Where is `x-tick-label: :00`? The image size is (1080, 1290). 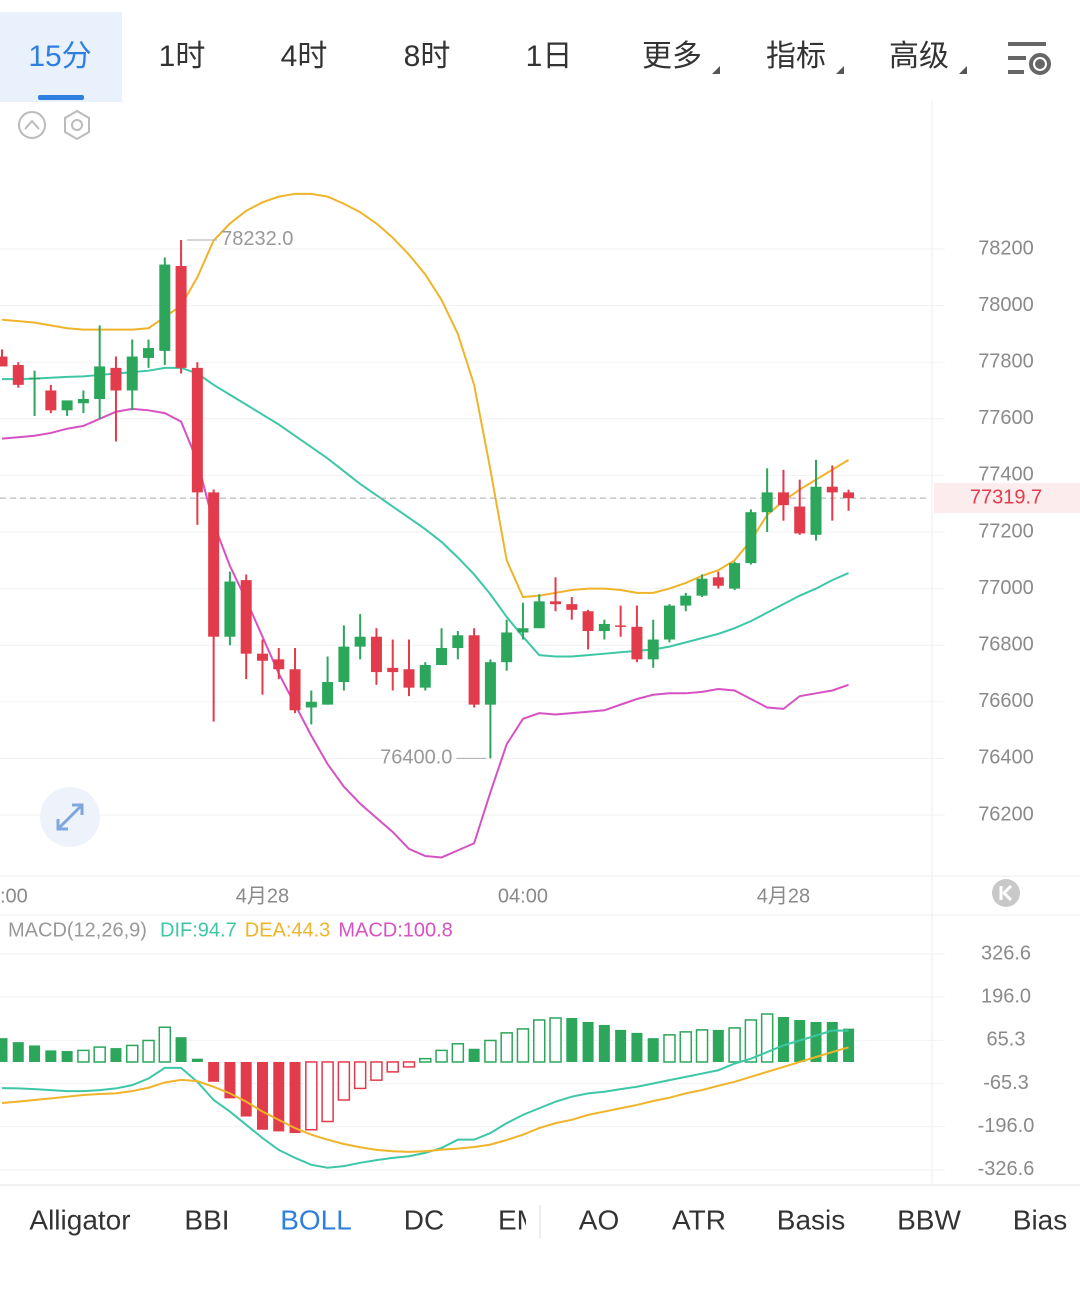 x-tick-label: :00 is located at coordinates (14, 896).